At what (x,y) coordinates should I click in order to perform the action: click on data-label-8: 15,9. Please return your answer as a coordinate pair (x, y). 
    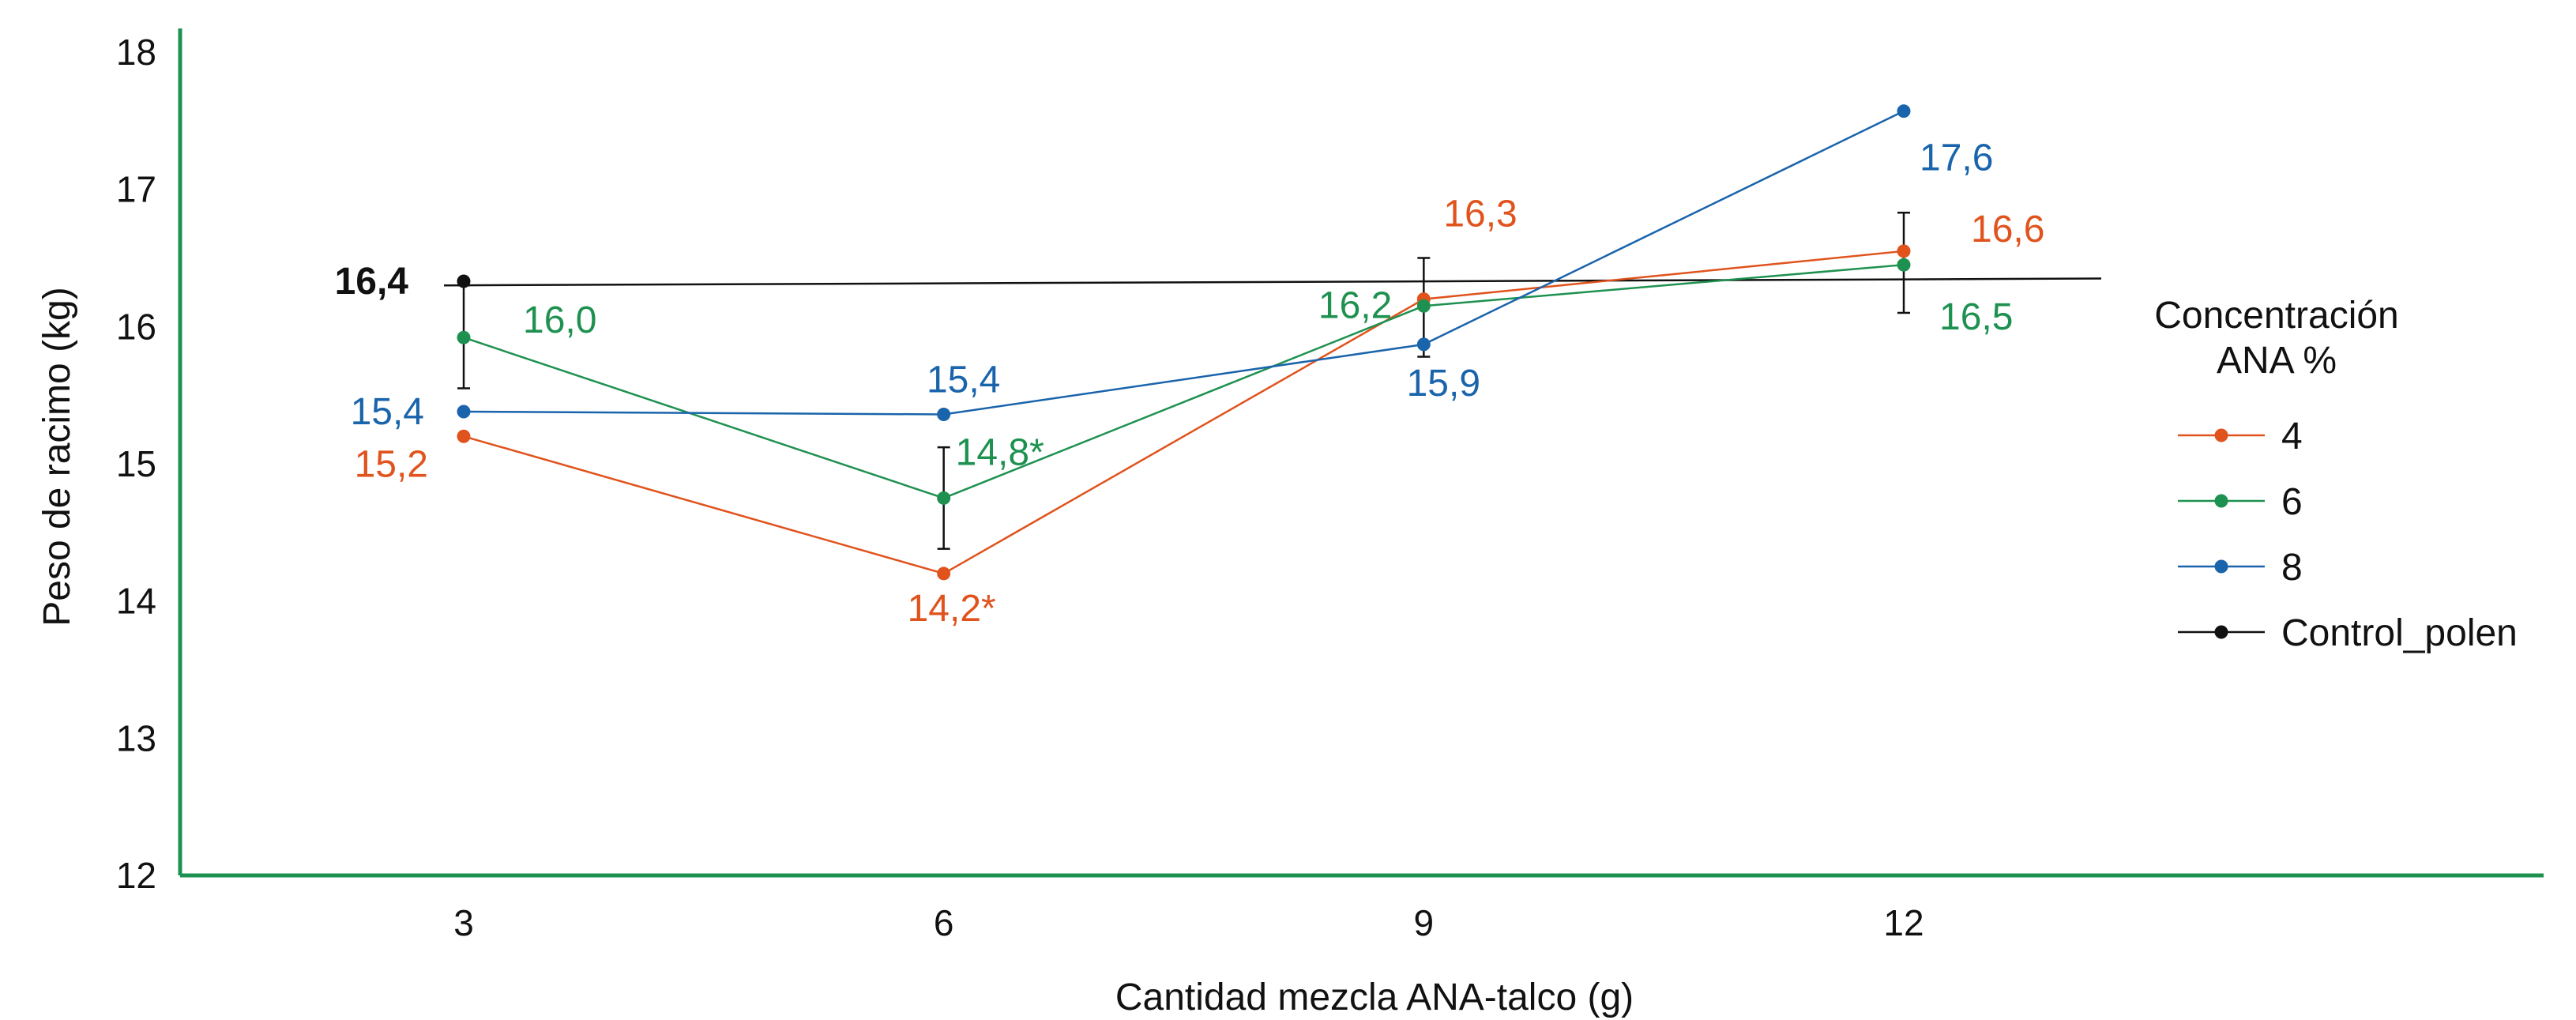
    Looking at the image, I should click on (1444, 384).